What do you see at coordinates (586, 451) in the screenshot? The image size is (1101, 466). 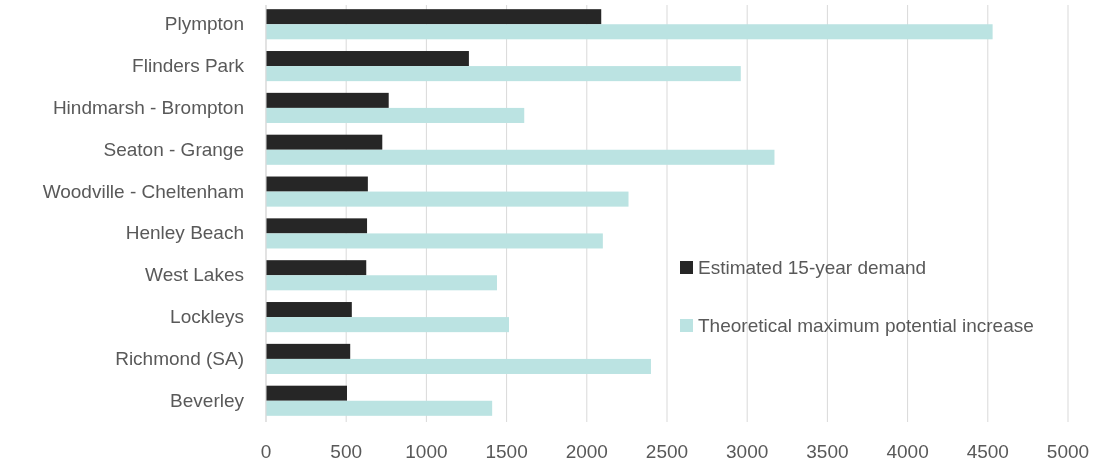 I see `x-tick-label: 2000` at bounding box center [586, 451].